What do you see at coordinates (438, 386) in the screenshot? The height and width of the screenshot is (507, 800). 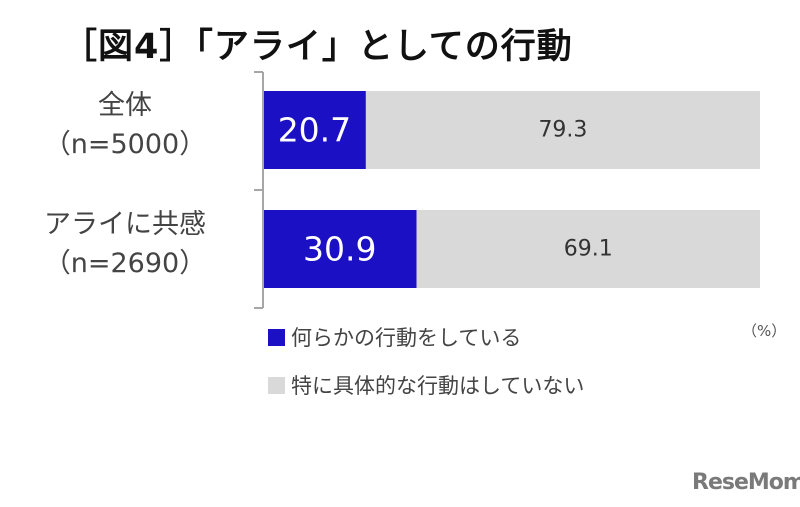 I see `legend-label: 特に具体的な行動はしていない` at bounding box center [438, 386].